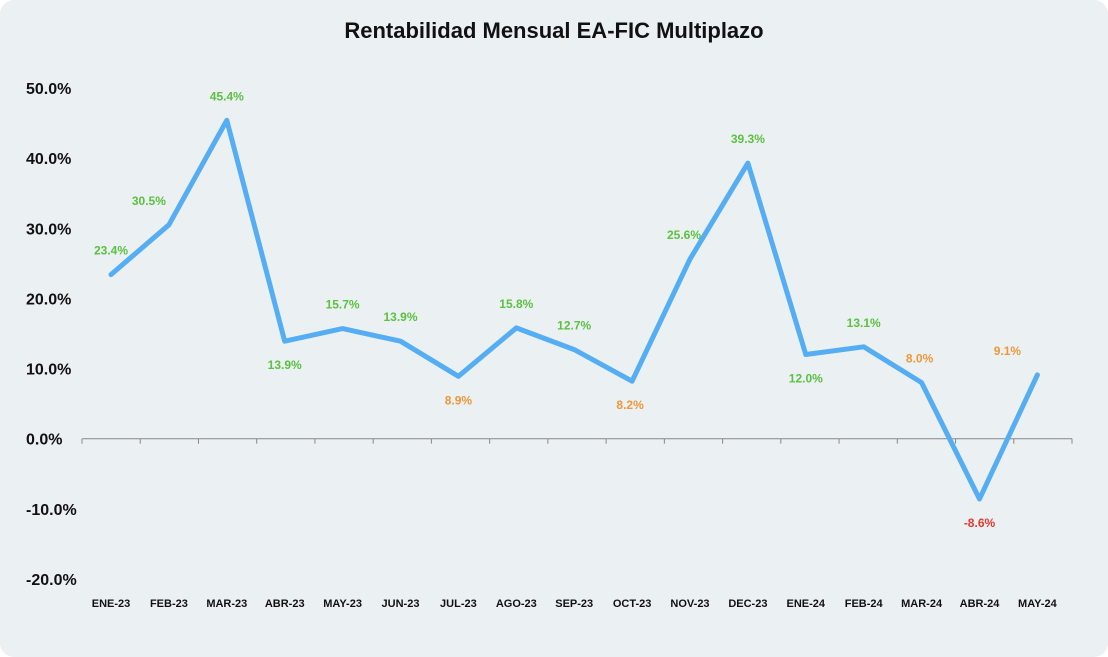  Describe the element at coordinates (516, 604) in the screenshot. I see `x-tick-label: AGO-23` at that location.